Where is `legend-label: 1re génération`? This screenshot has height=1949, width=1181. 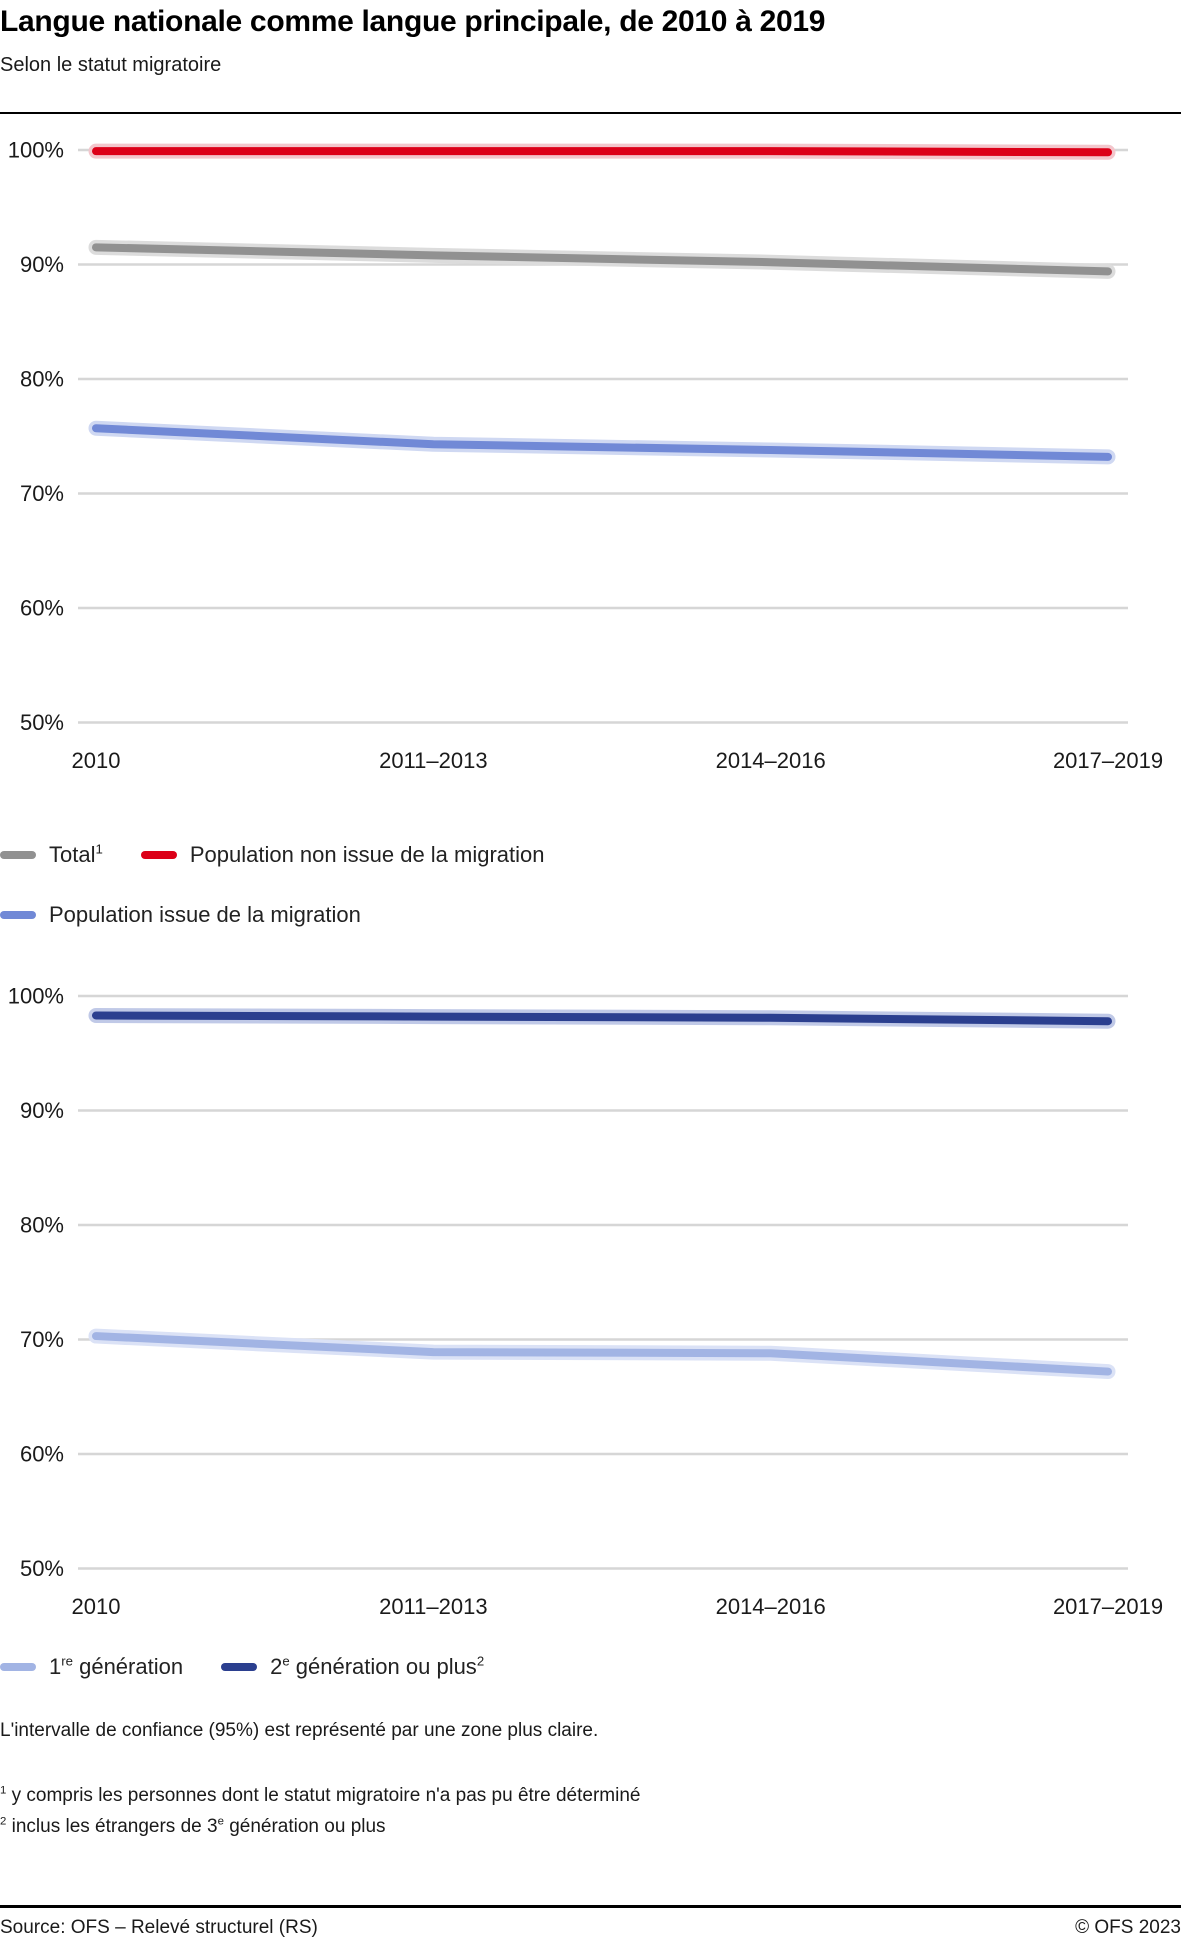 legend-label: 1re génération is located at coordinates (116, 1667).